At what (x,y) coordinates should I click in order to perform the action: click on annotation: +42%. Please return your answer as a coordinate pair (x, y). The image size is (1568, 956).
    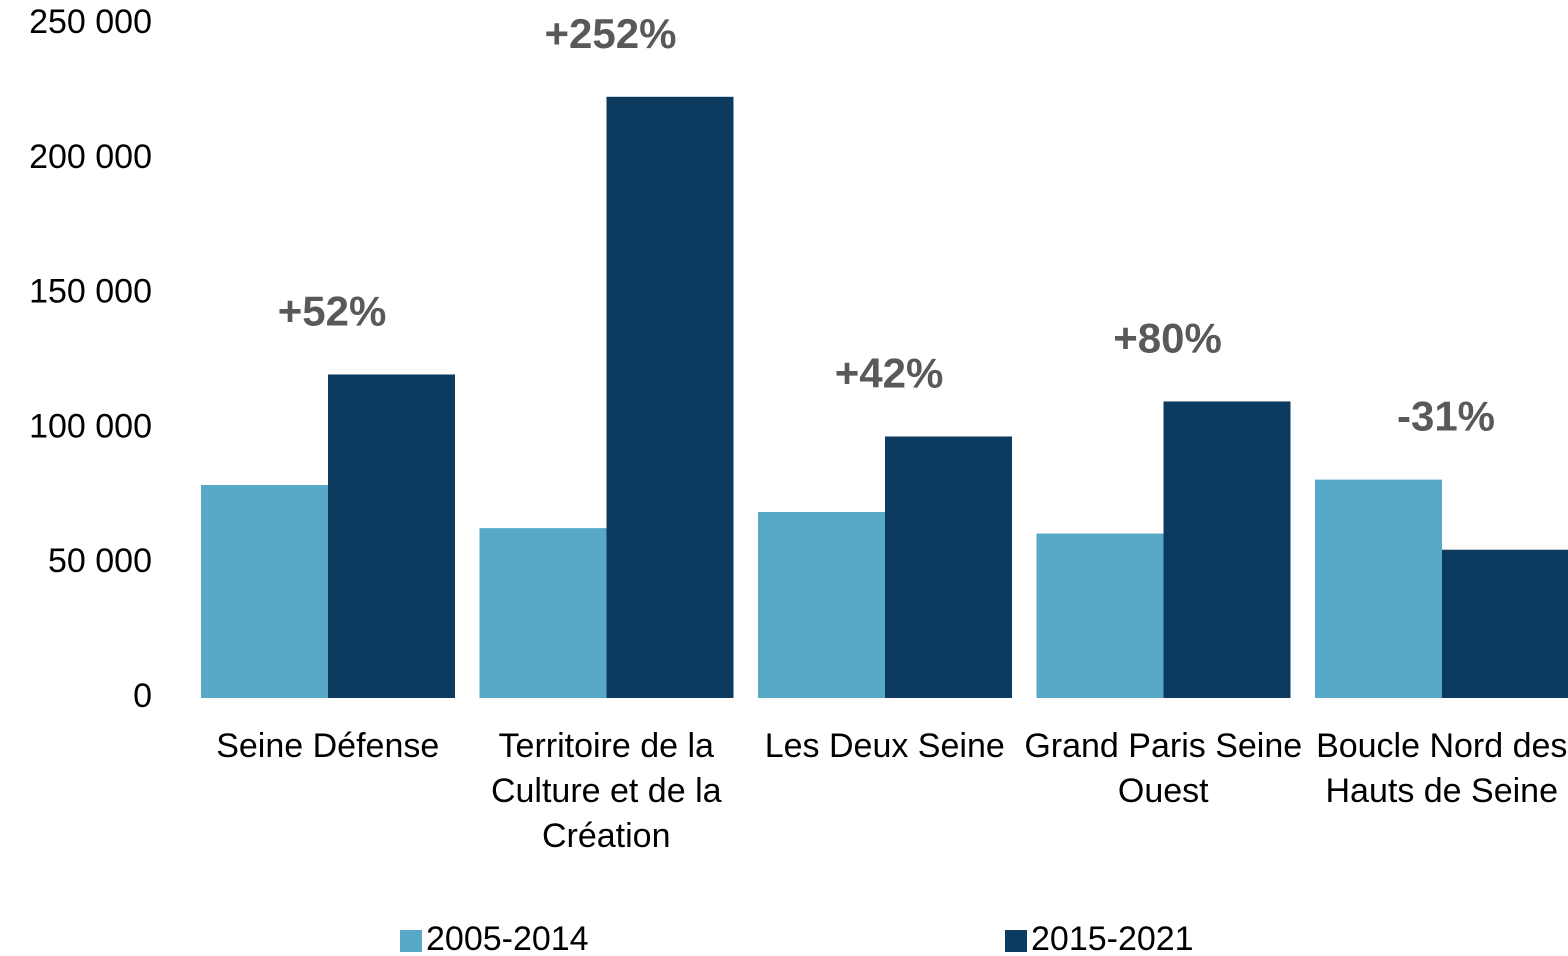
    Looking at the image, I should click on (889, 373).